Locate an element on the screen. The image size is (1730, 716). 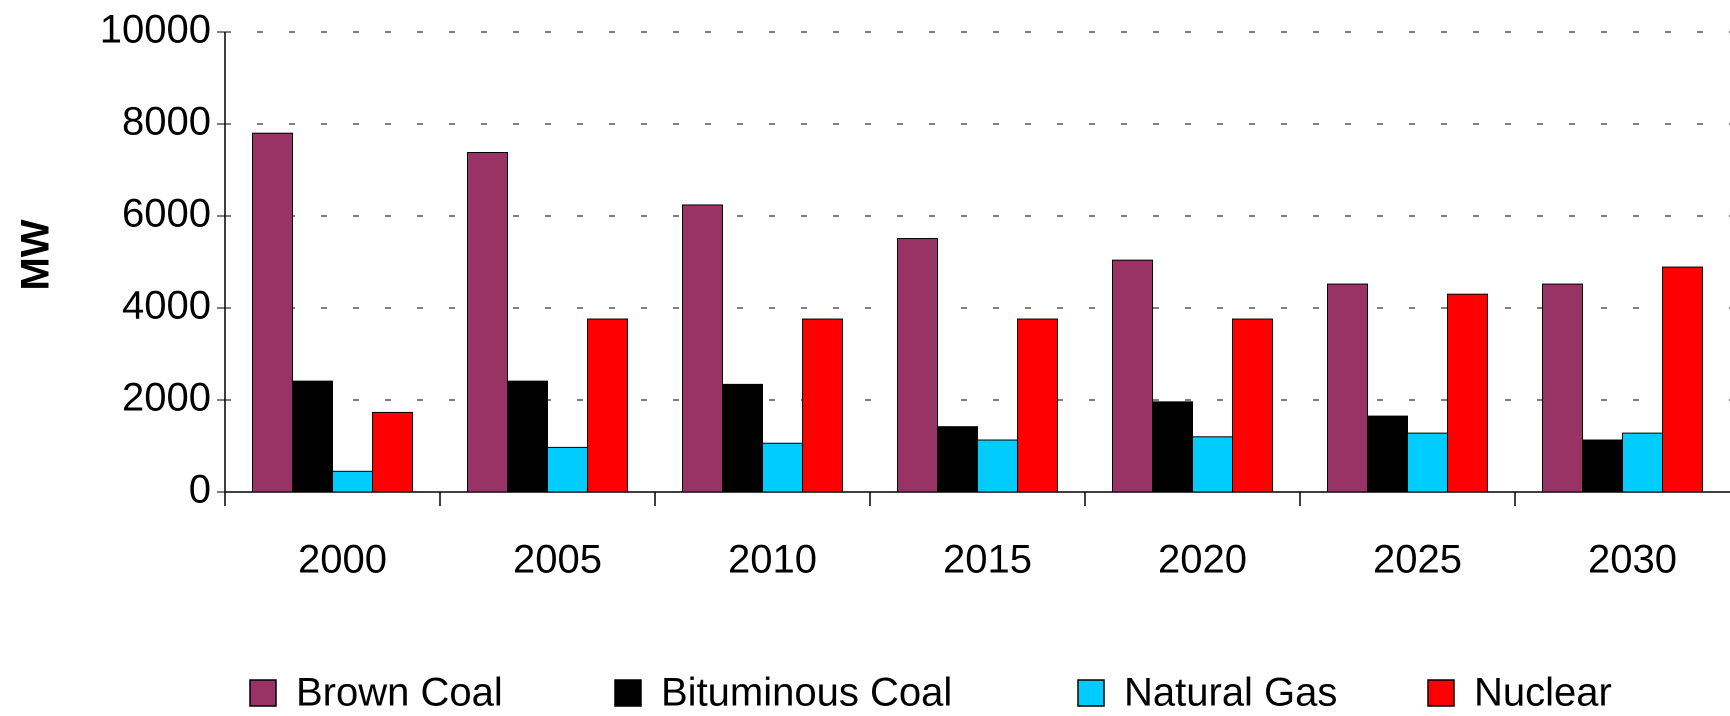
y-axis-label: MW is located at coordinates (36, 254).